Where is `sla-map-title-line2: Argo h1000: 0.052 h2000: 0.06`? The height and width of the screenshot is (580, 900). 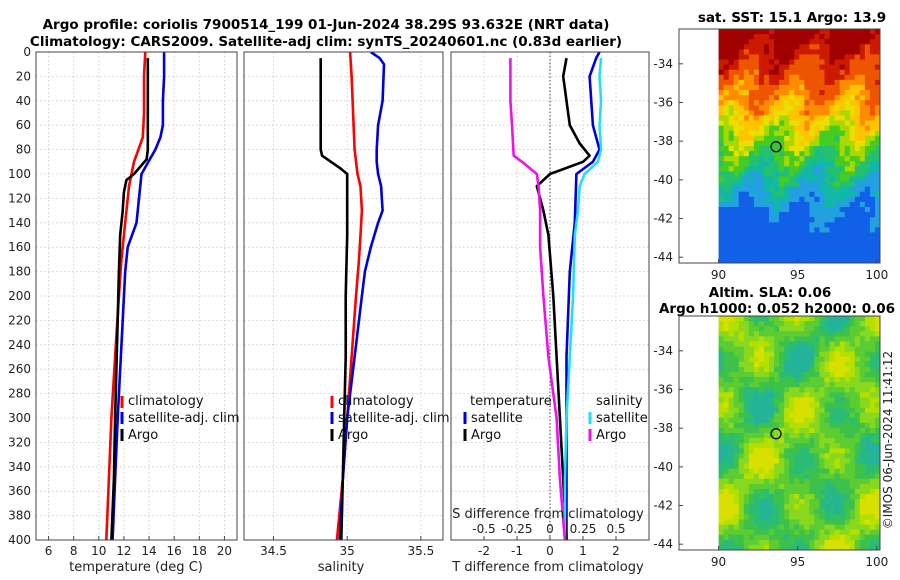 sla-map-title-line2: Argo h1000: 0.052 h2000: 0.06 is located at coordinates (777, 309).